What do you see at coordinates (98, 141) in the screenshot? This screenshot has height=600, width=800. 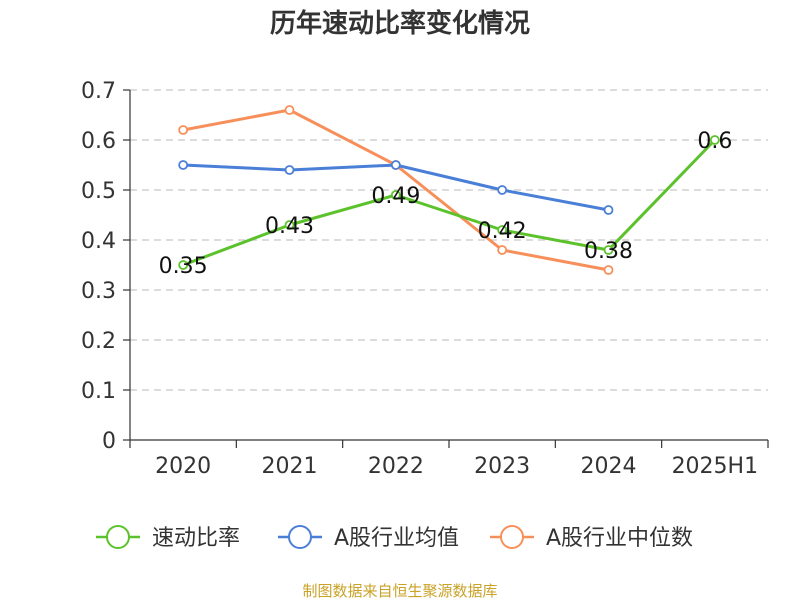 I see `y-tick-label: 0.6` at bounding box center [98, 141].